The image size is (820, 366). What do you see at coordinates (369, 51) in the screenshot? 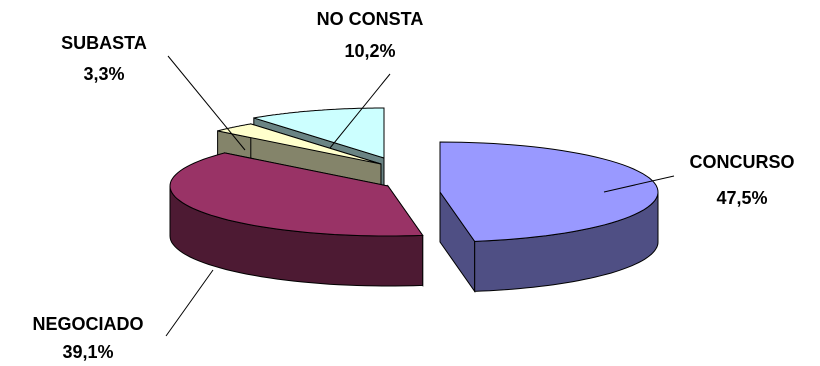
I see `label-no-consta-value: 10,2%` at bounding box center [369, 51].